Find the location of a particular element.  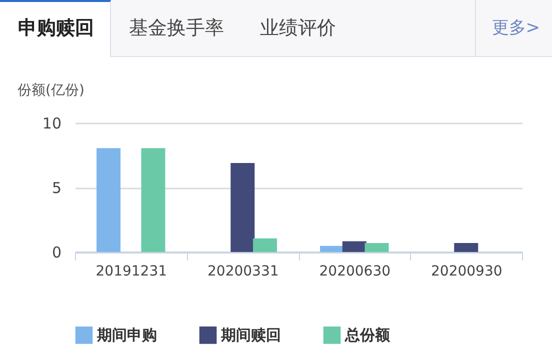

x-tick-label: 20200630 is located at coordinates (355, 272).